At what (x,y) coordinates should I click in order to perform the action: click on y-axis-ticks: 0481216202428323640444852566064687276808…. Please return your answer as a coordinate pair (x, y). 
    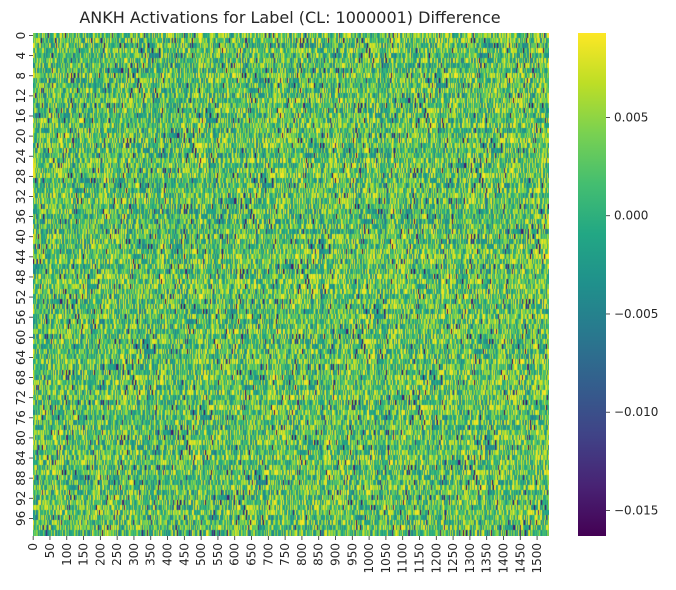
    Looking at the image, I should click on (23, 279).